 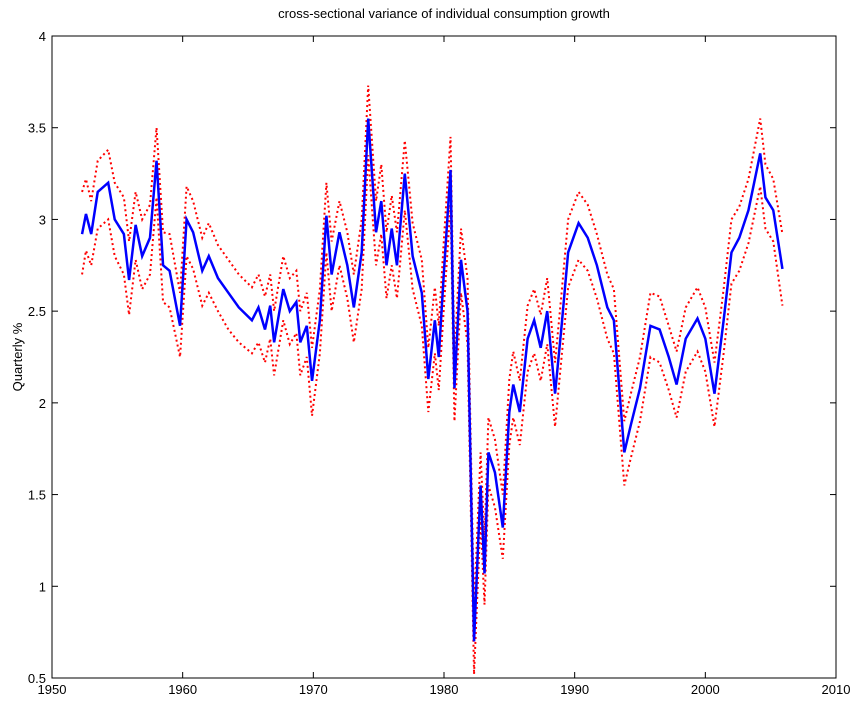 I want to click on y-tick-label: 3.5, so click(x=37, y=128).